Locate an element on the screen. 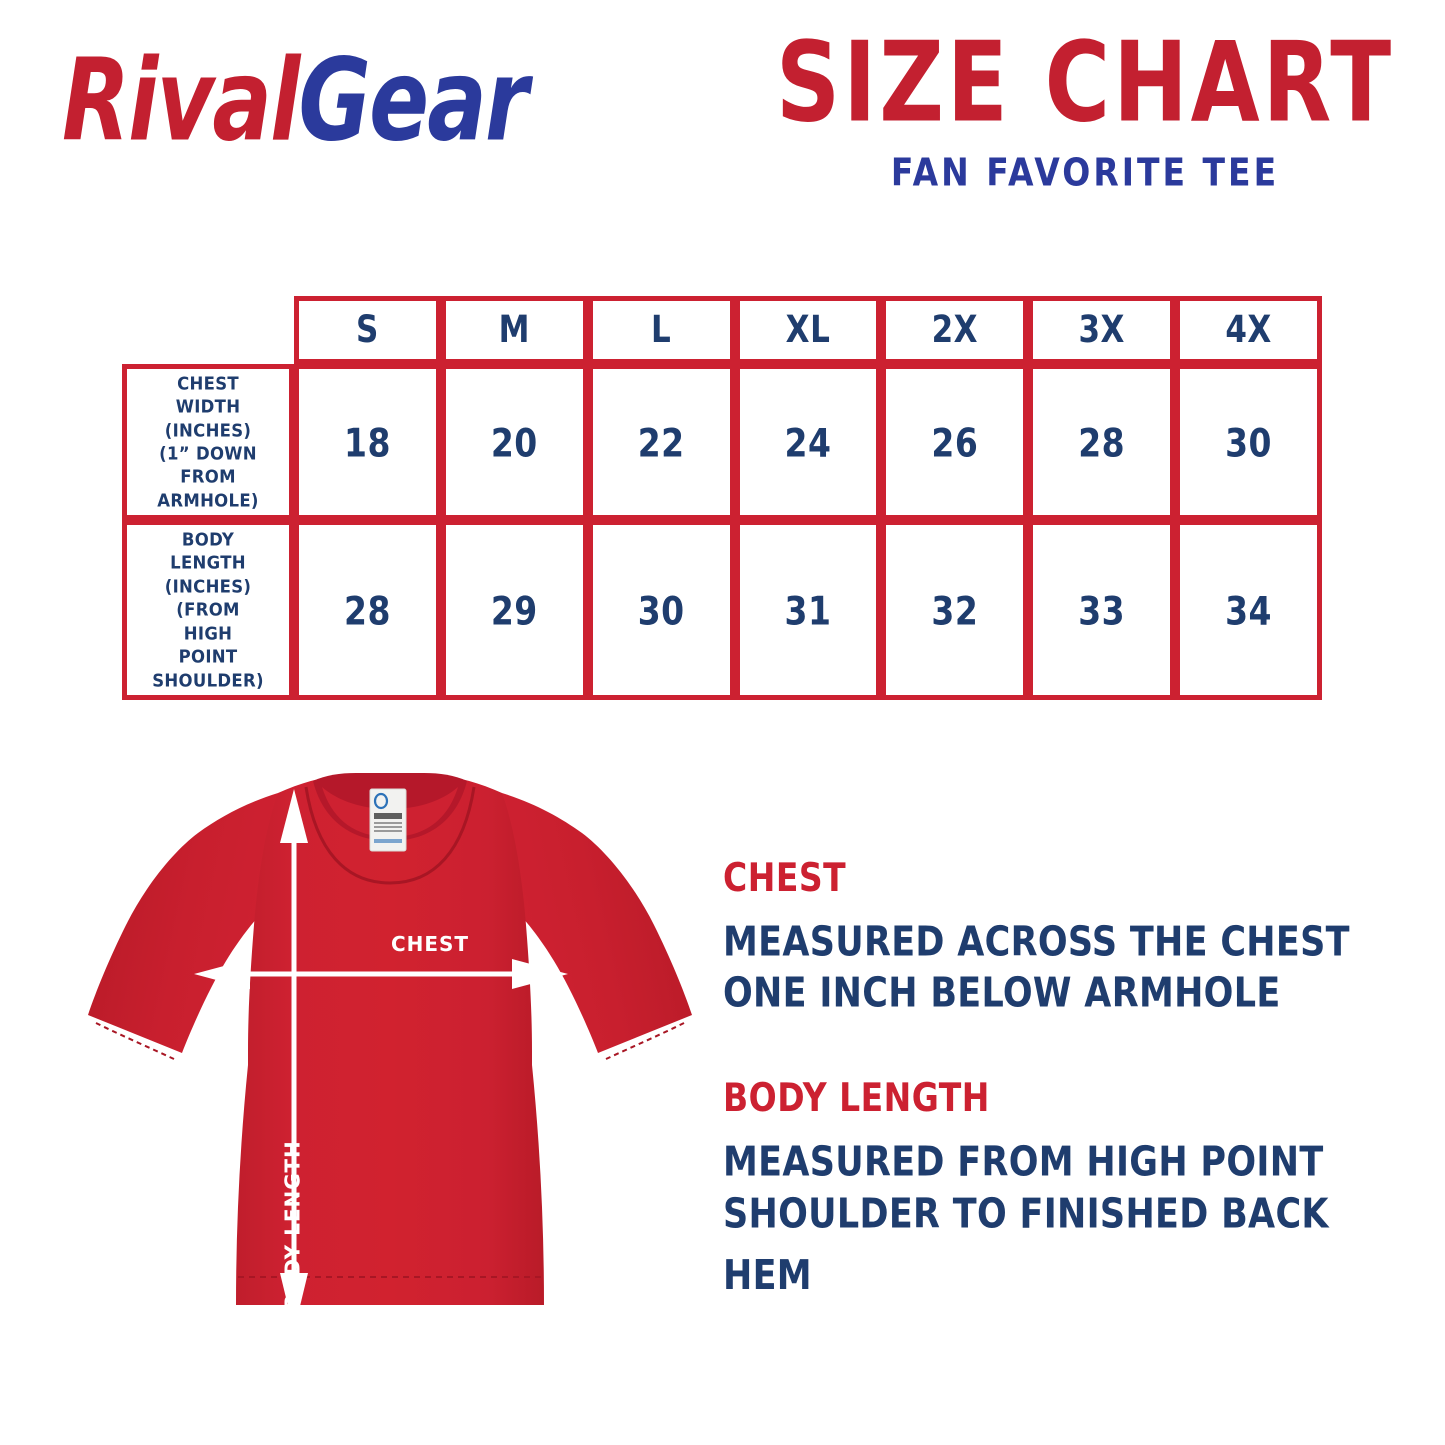 The height and width of the screenshot is (1445, 1445). cell-body-m: 29 is located at coordinates (514, 610).